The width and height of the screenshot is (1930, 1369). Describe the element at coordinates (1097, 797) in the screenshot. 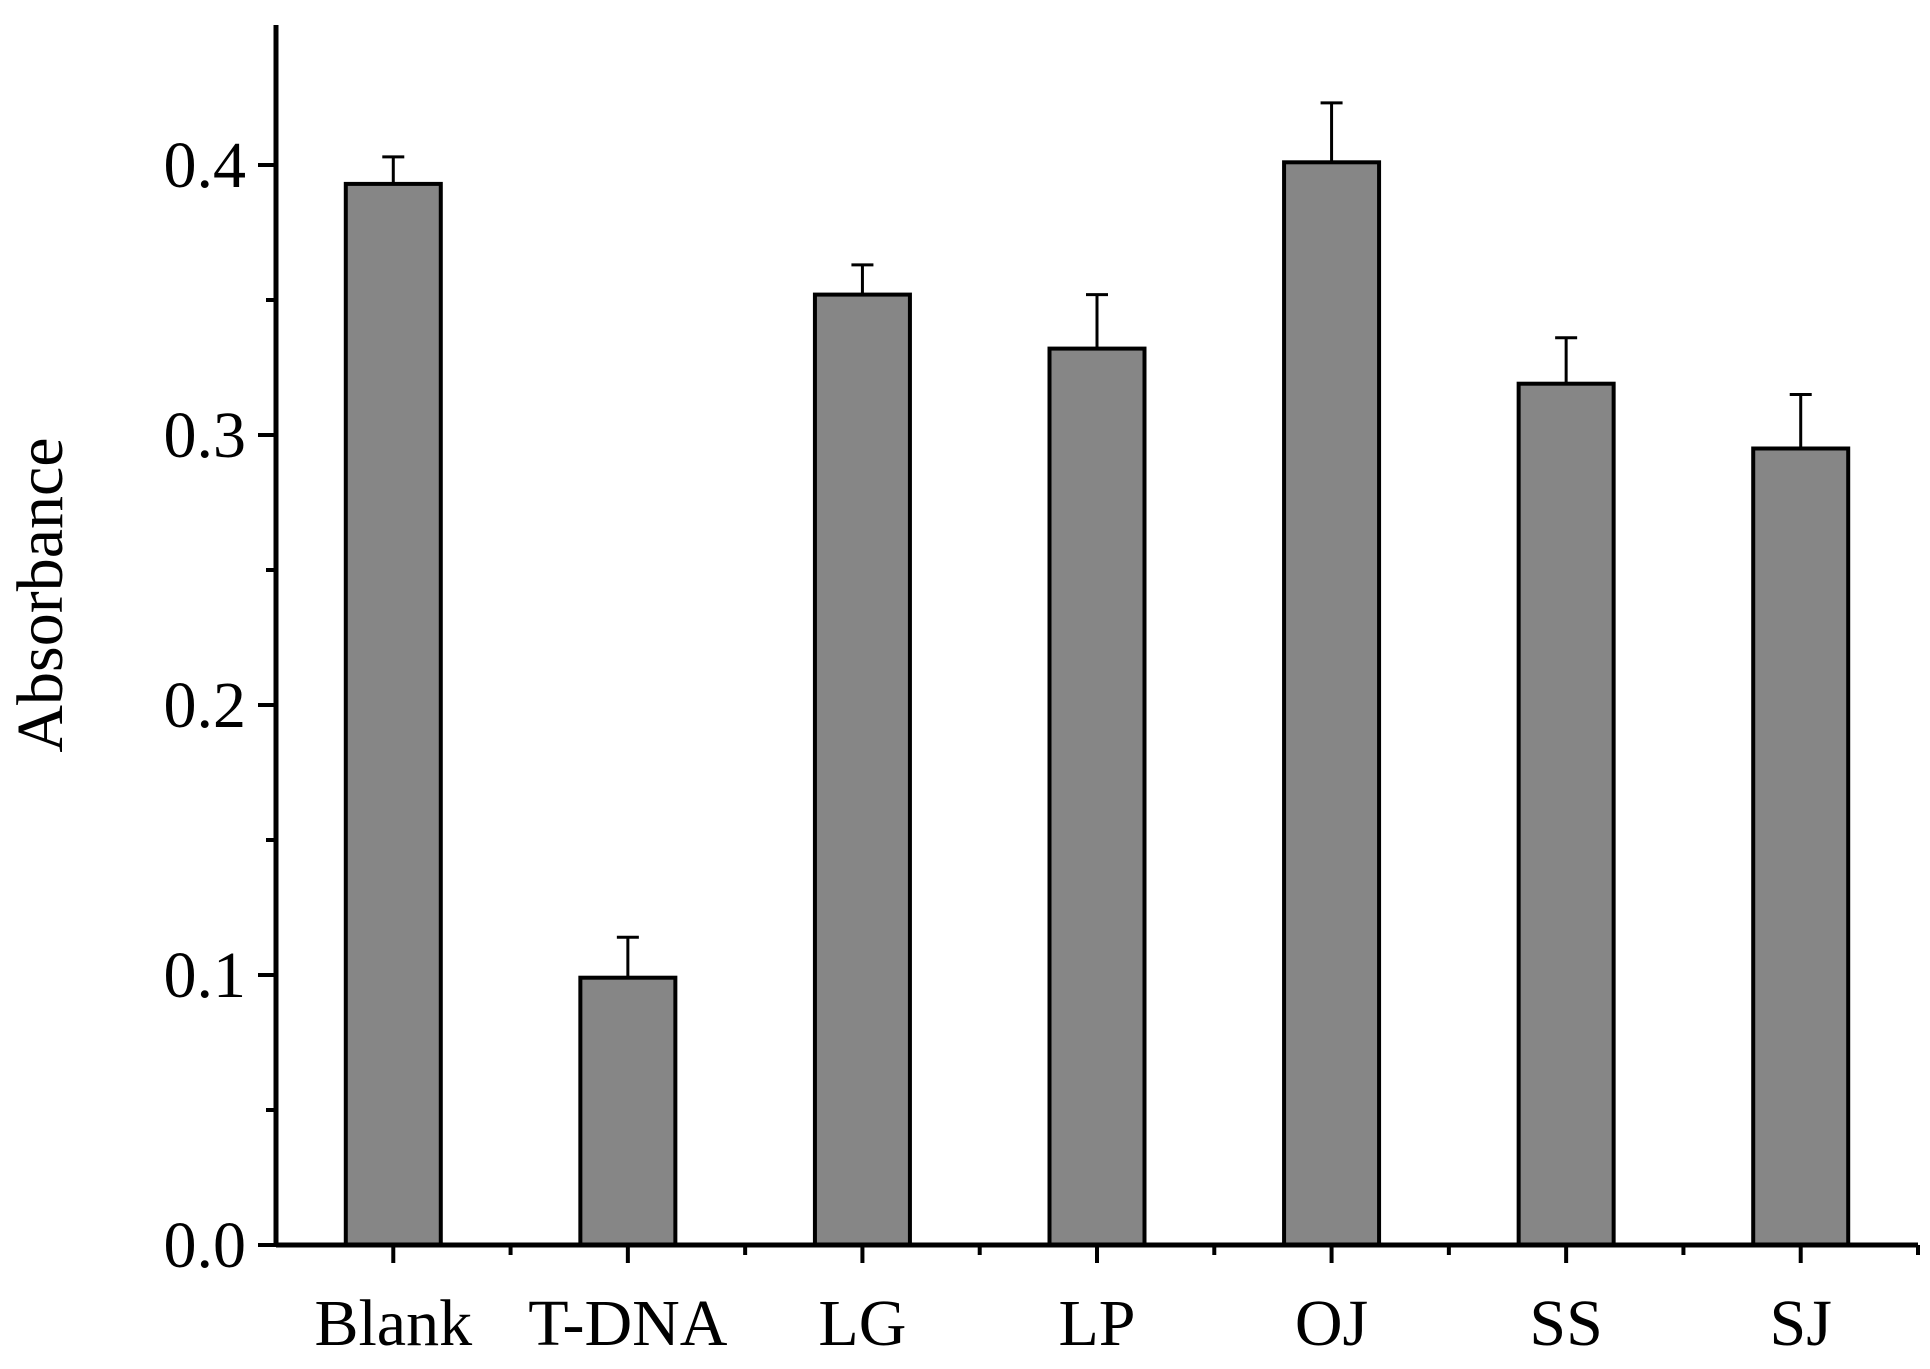

I see `bar-lp` at that location.